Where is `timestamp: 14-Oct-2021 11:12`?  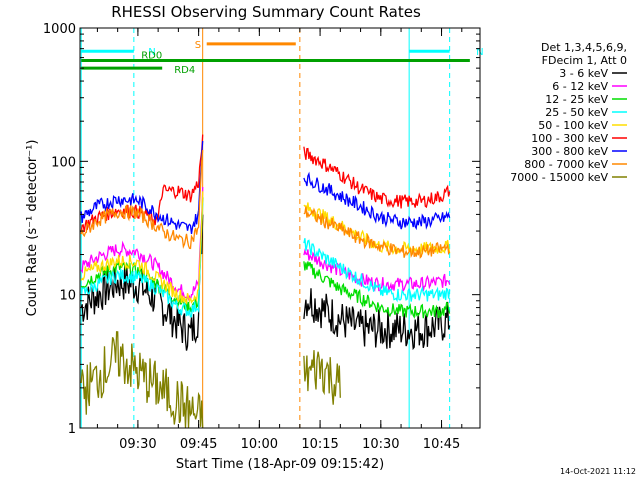 timestamp: 14-Oct-2021 11:12 is located at coordinates (598, 471).